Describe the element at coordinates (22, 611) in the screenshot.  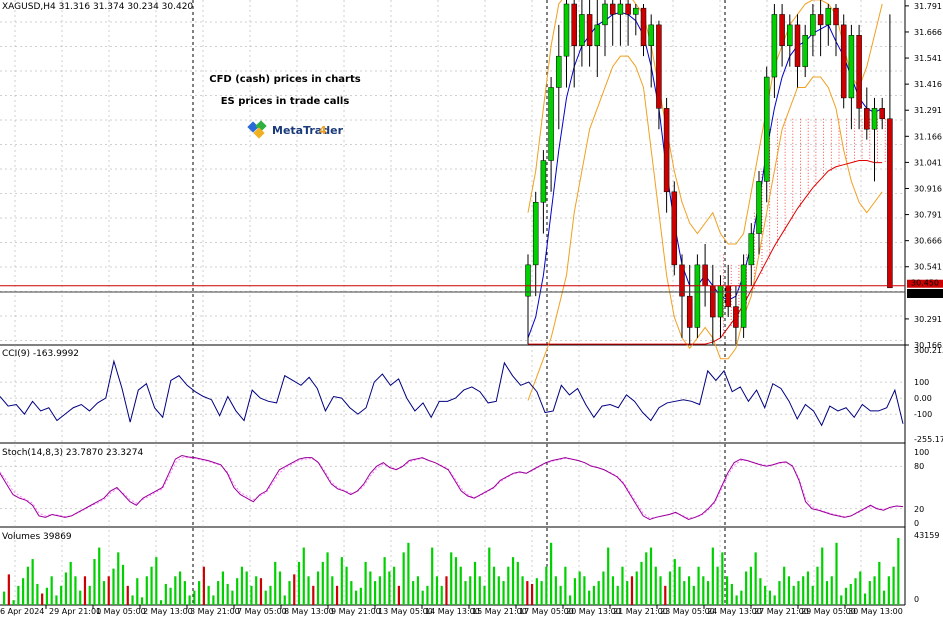
I see `time-axis-label: 6 Apr 2024` at that location.